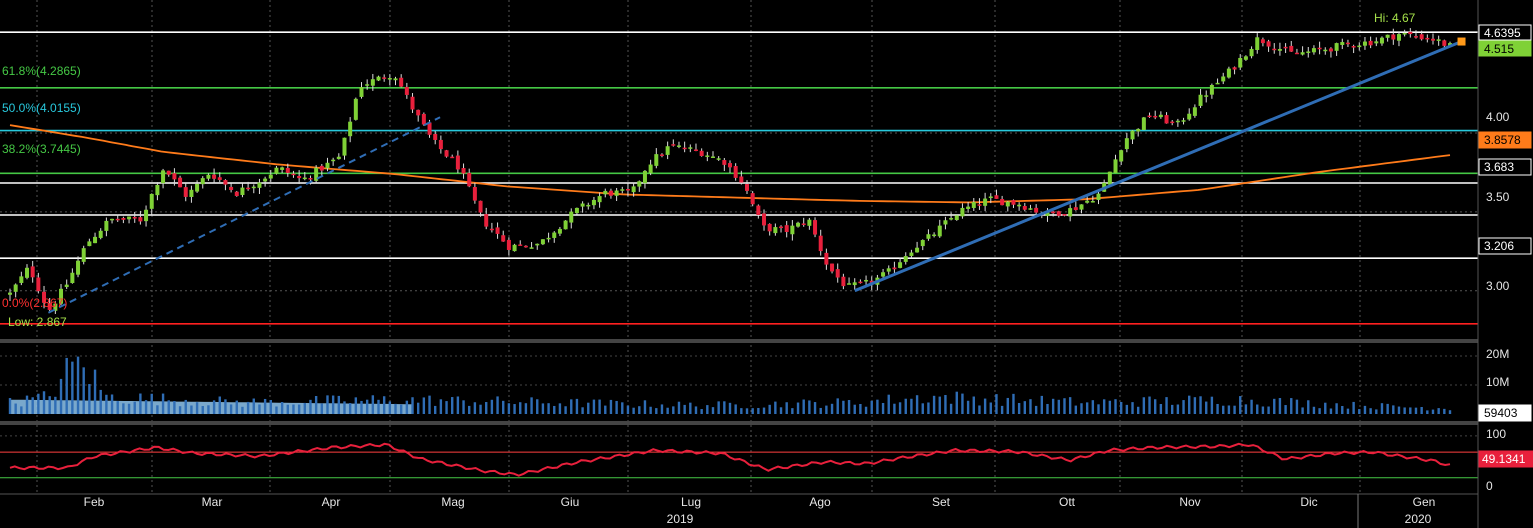 This screenshot has height=528, width=1533. Describe the element at coordinates (1424, 502) in the screenshot. I see `month-label-gen: Gen` at that location.